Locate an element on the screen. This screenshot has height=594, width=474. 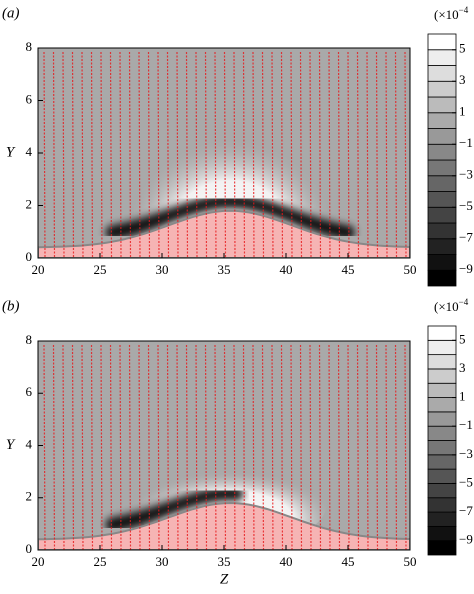
x-tick-label: 45 is located at coordinates (348, 269).